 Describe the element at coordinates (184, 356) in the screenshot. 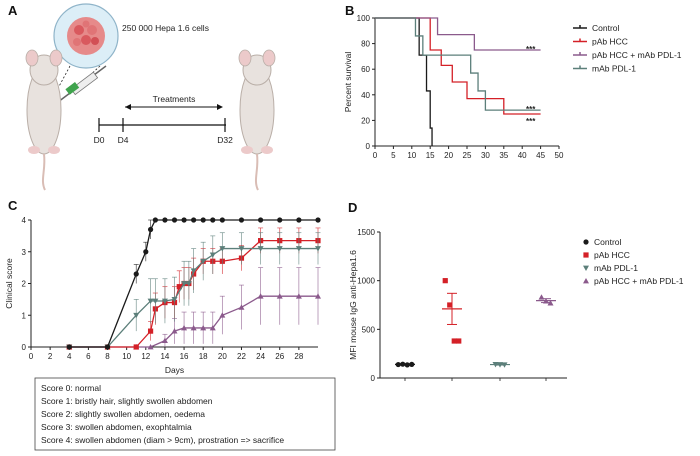

I see `score-x-tick-label: 16` at that location.